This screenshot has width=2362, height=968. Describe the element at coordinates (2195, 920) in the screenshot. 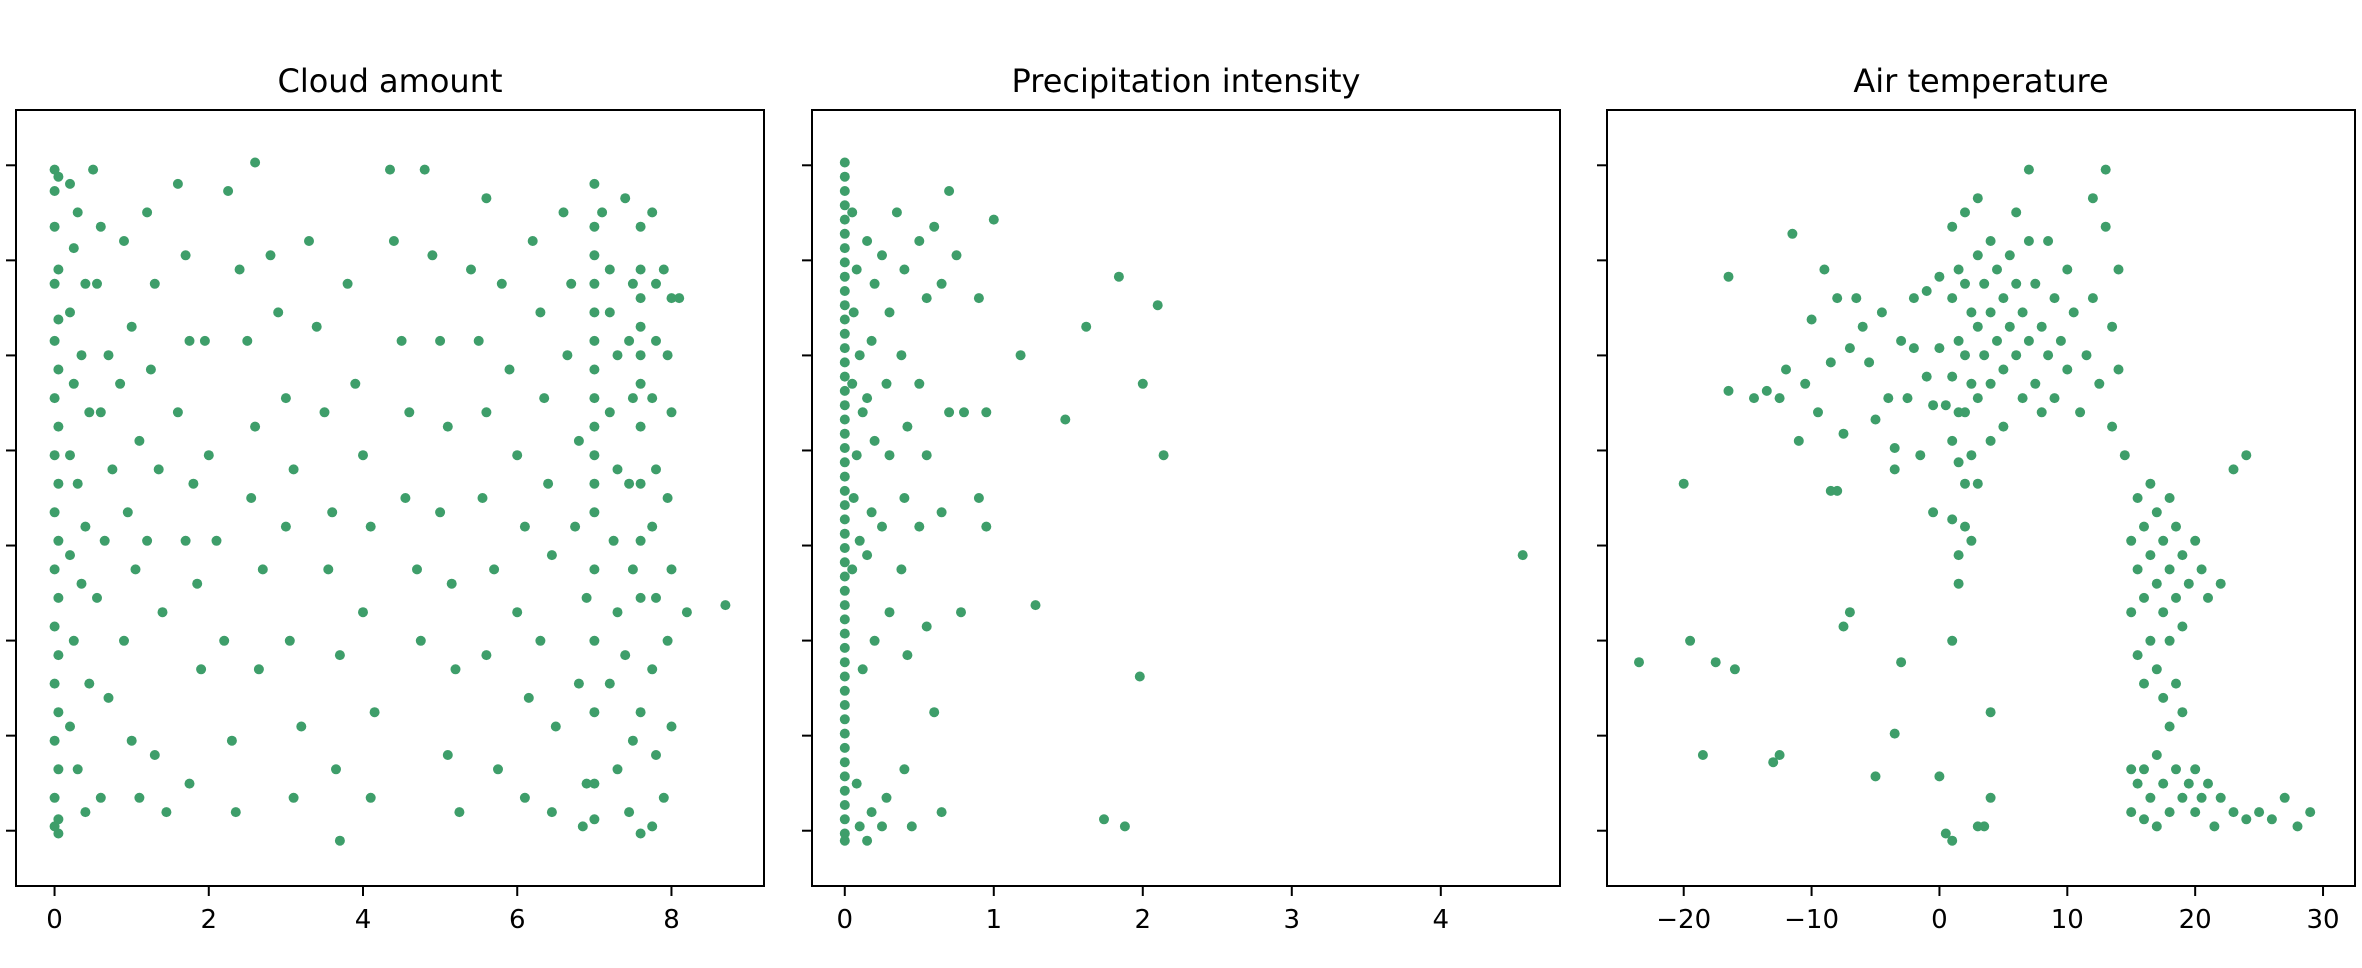

I see `x-tick-label: 20` at that location.